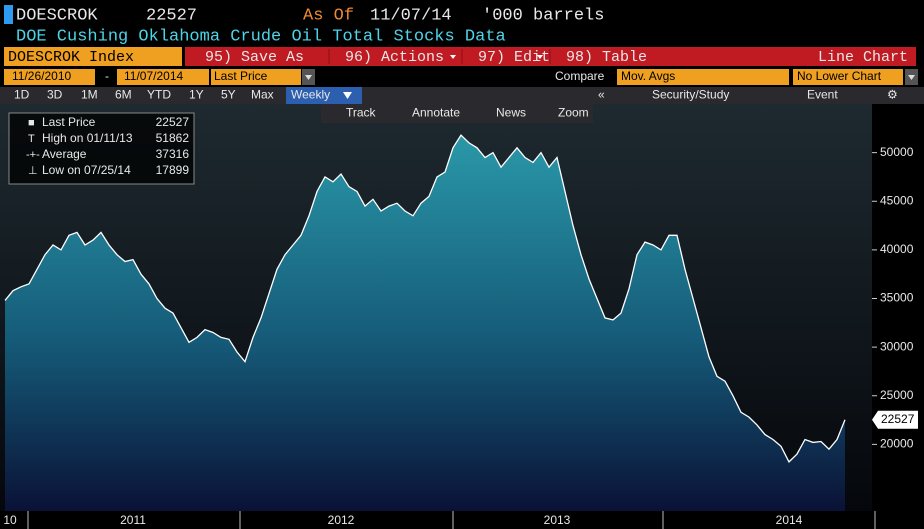 The image size is (924, 529). What do you see at coordinates (8, 14) in the screenshot?
I see `ticker-marker` at bounding box center [8, 14].